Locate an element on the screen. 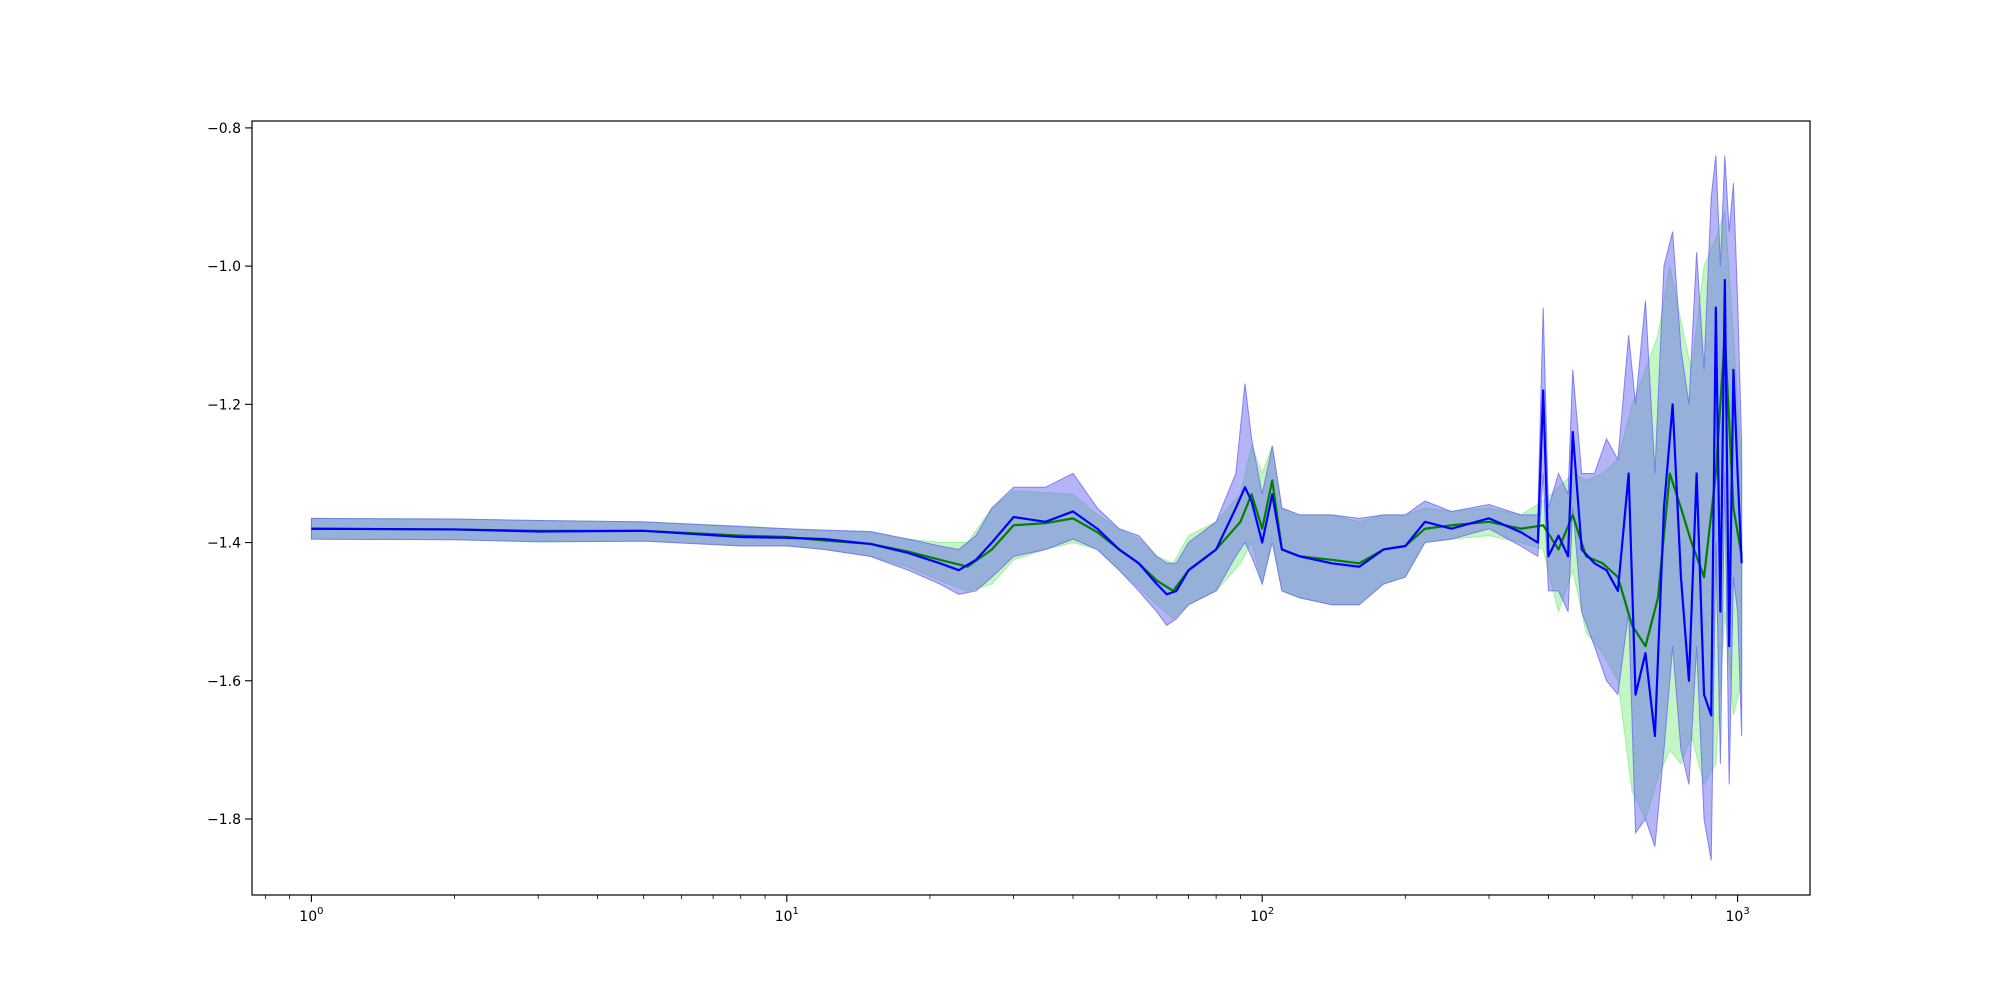  y-tick-label: −1.4 is located at coordinates (224, 544).